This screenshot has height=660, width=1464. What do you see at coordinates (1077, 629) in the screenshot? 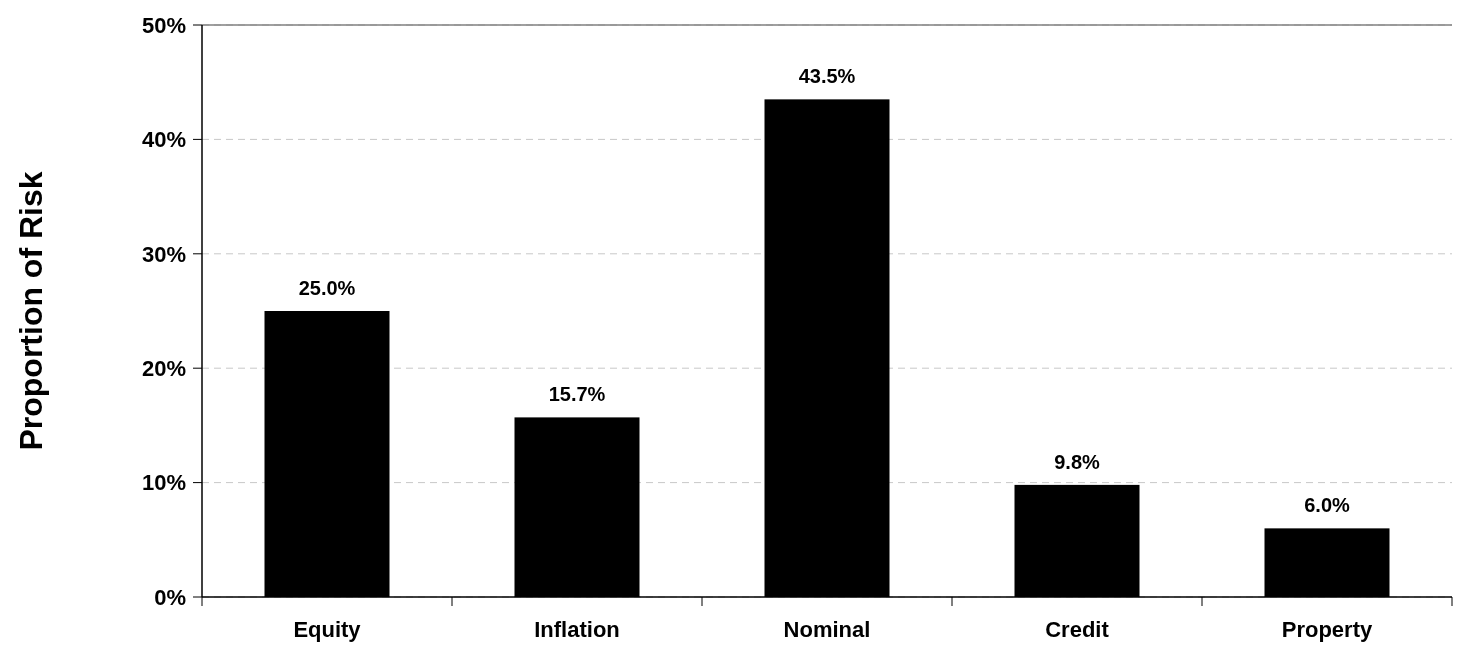
I see `x-tick-label: Credit` at bounding box center [1077, 629].